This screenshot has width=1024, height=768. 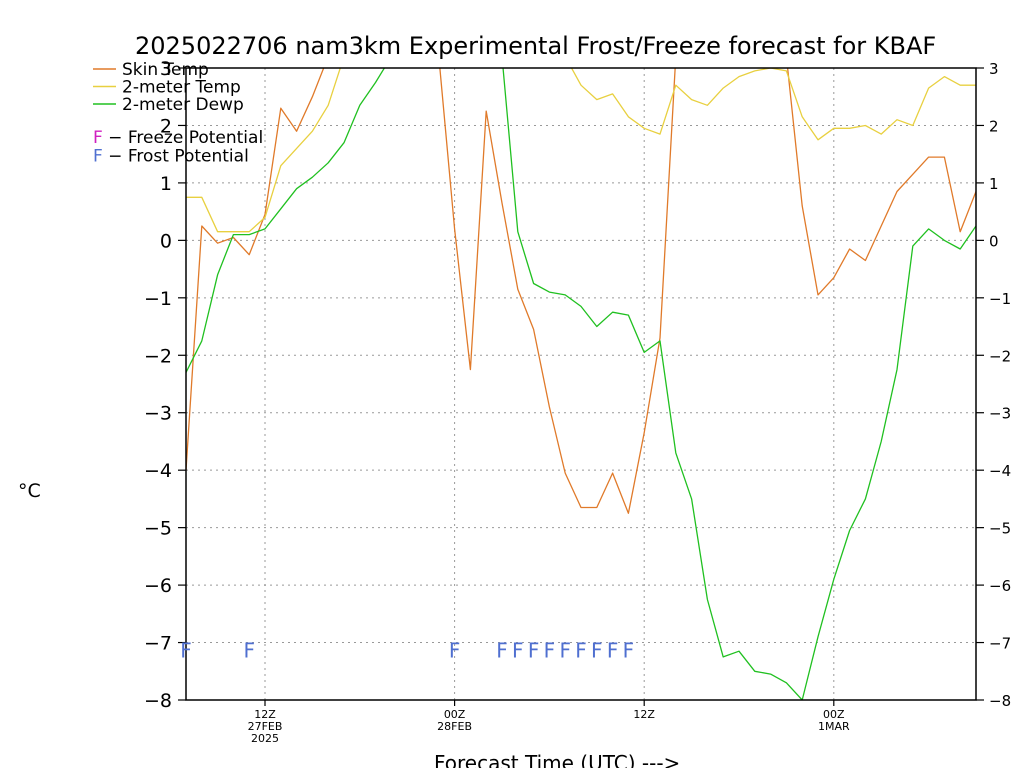 What do you see at coordinates (181, 88) in the screenshot?
I see `legend-label: 2-meter Temp` at bounding box center [181, 88].